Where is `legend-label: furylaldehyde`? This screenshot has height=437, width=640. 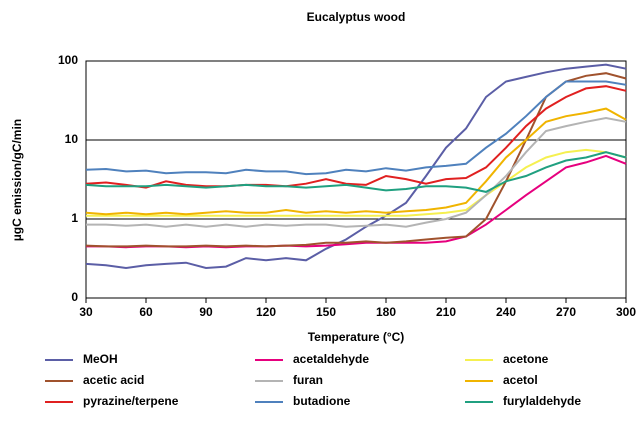
legend-label: furylaldehyde is located at coordinates (542, 401).